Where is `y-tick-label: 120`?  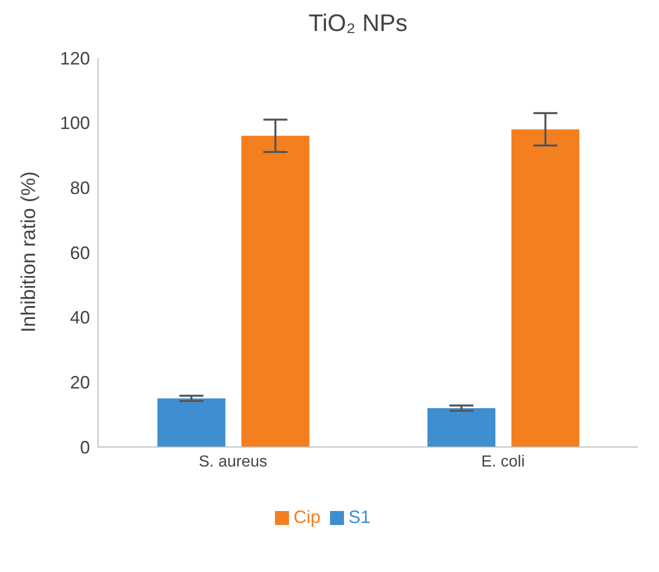 y-tick-label: 120 is located at coordinates (75, 58).